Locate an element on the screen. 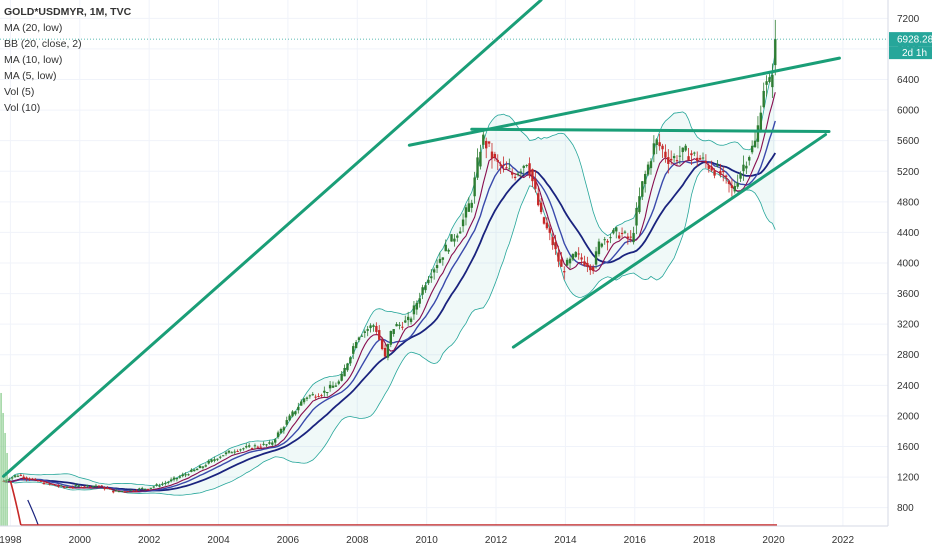 The height and width of the screenshot is (550, 932). x-tick-label: 2006 is located at coordinates (288, 540).